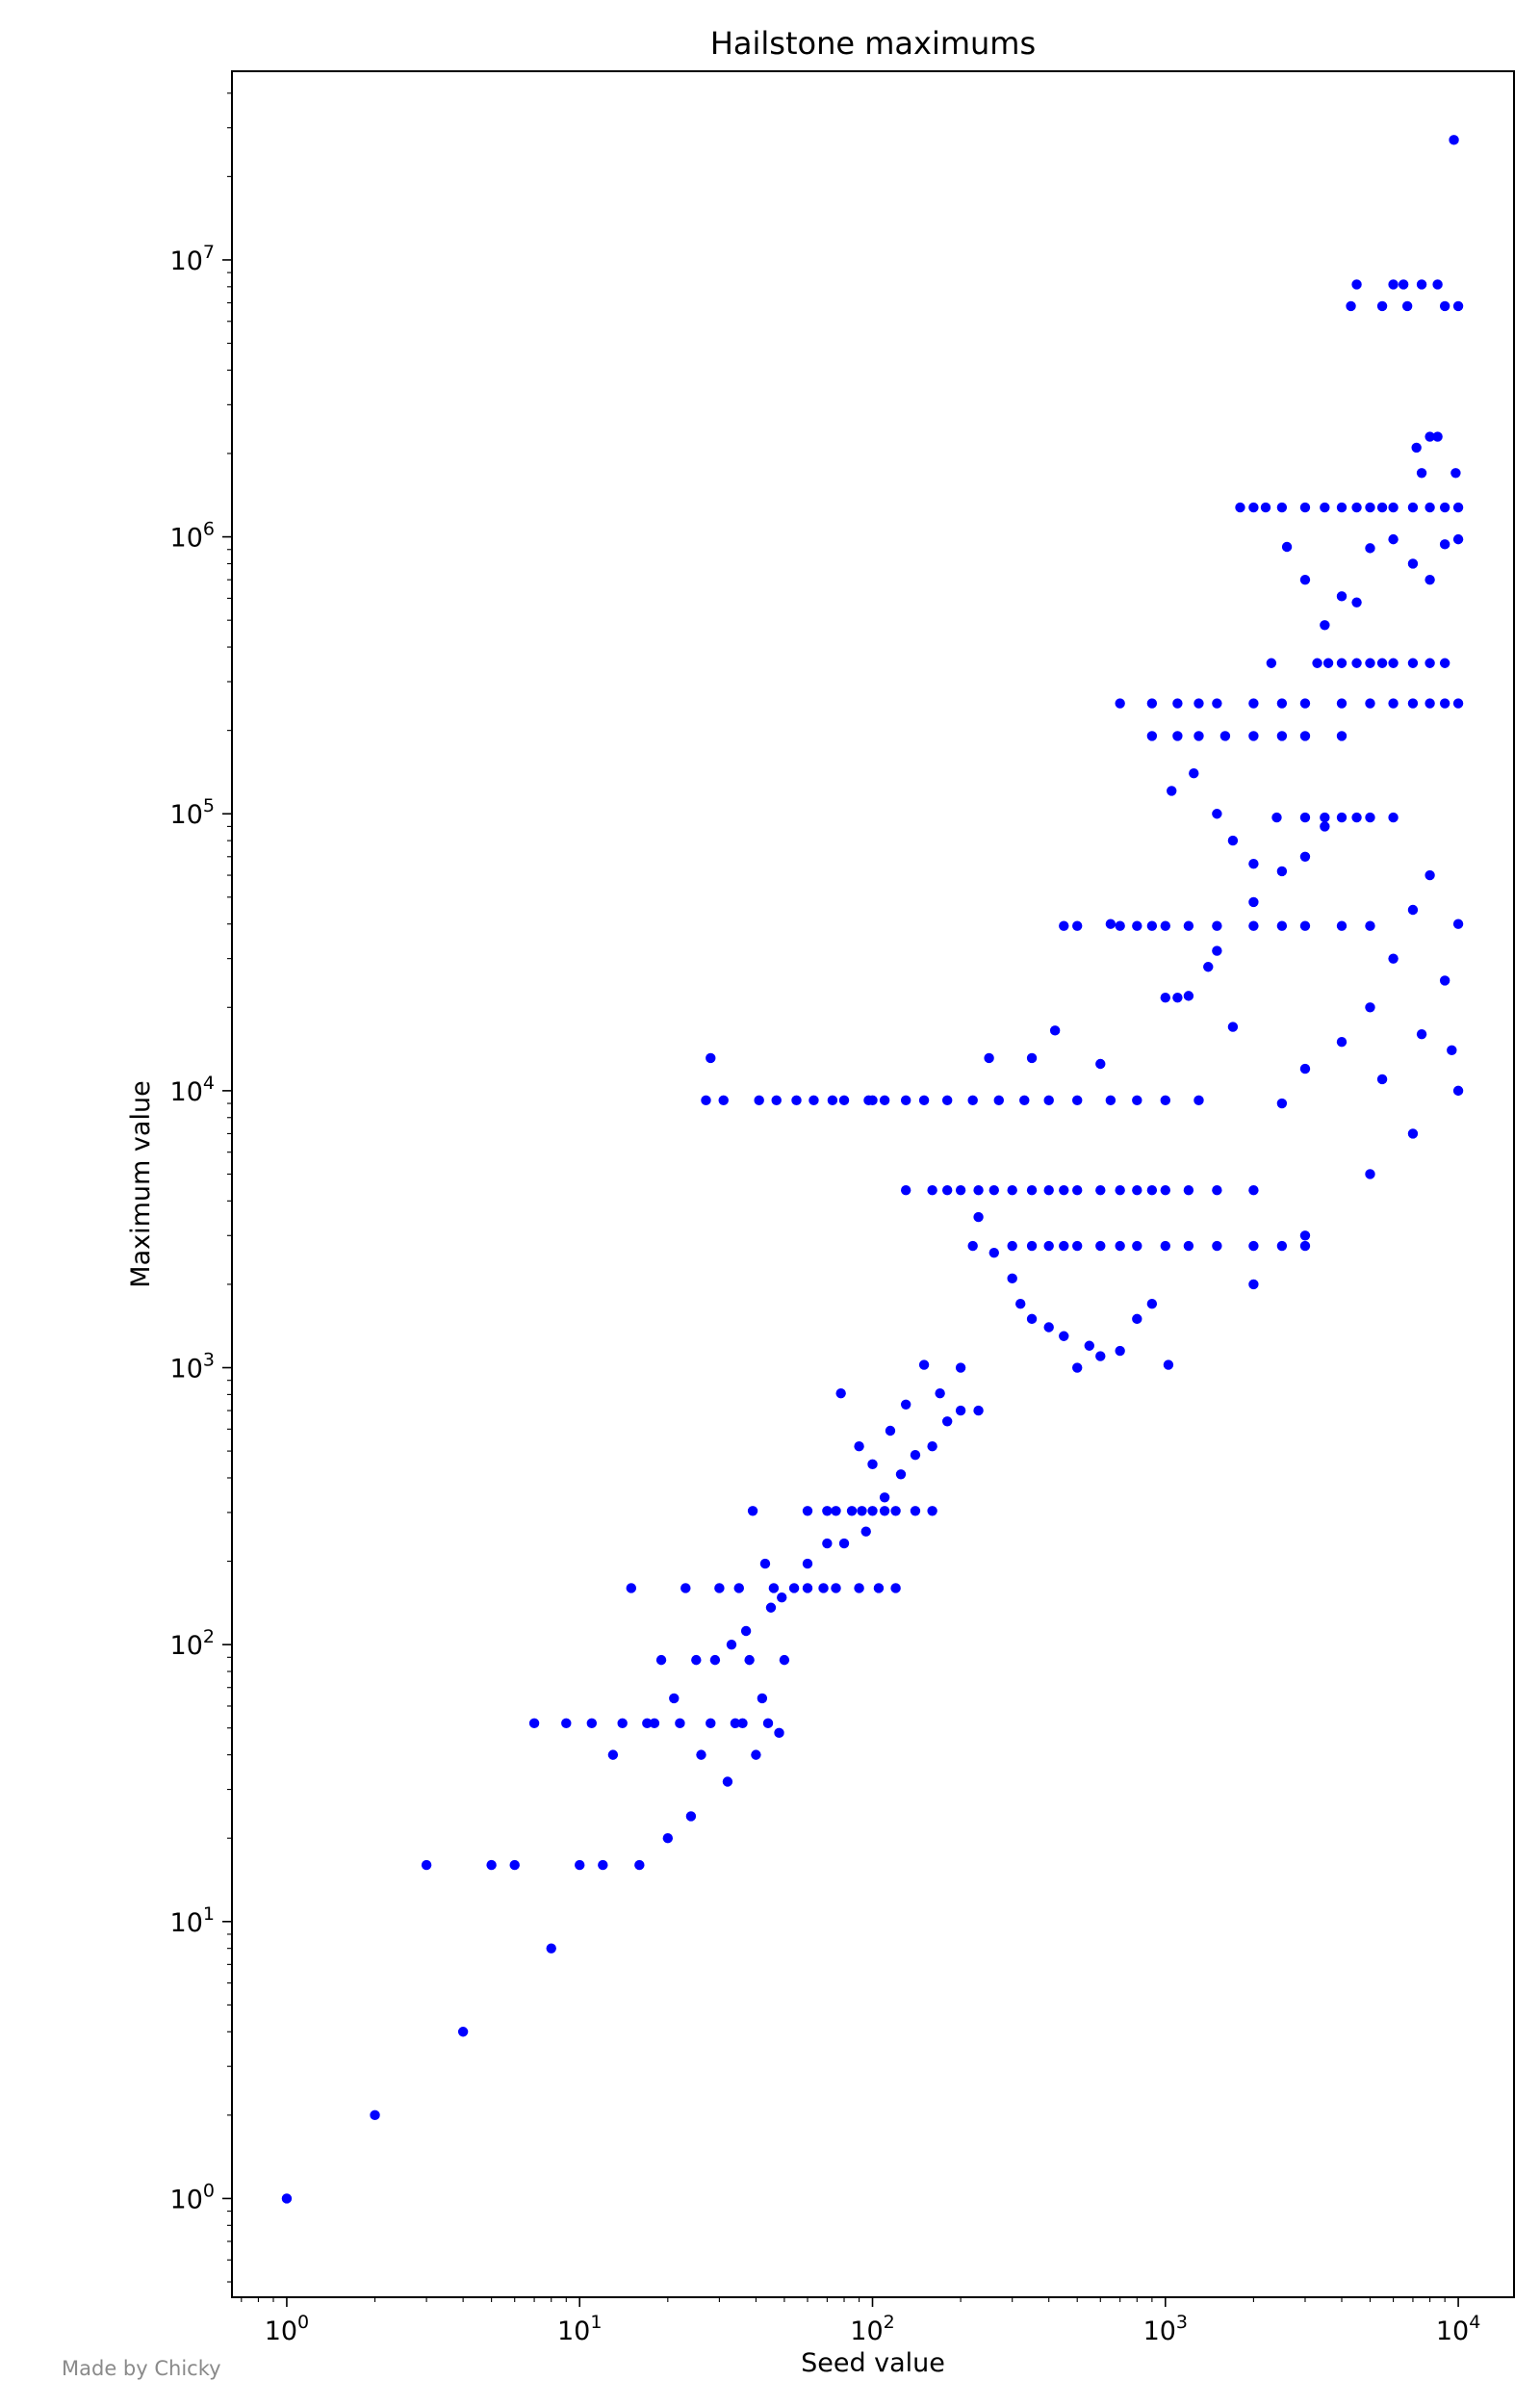 Image resolution: width=1540 pixels, height=2407 pixels. What do you see at coordinates (579, 2329) in the screenshot?
I see `x-tick-label: 101` at bounding box center [579, 2329].